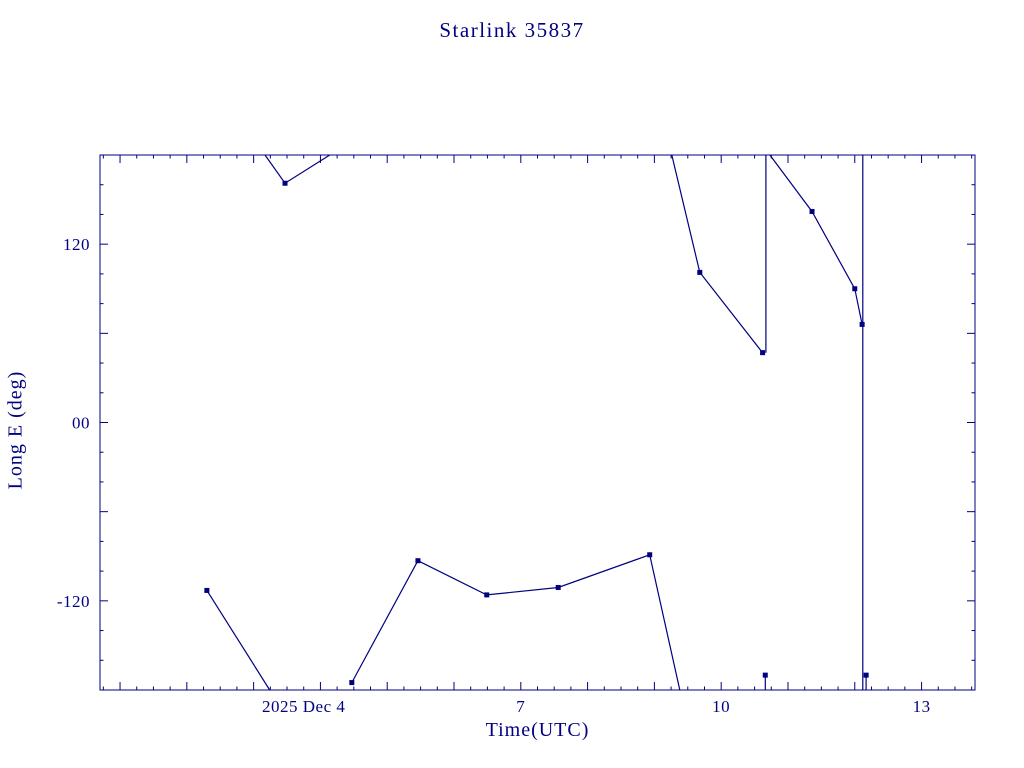 The image size is (1024, 768). Describe the element at coordinates (922, 706) in the screenshot. I see `x-tick-label: 13` at that location.